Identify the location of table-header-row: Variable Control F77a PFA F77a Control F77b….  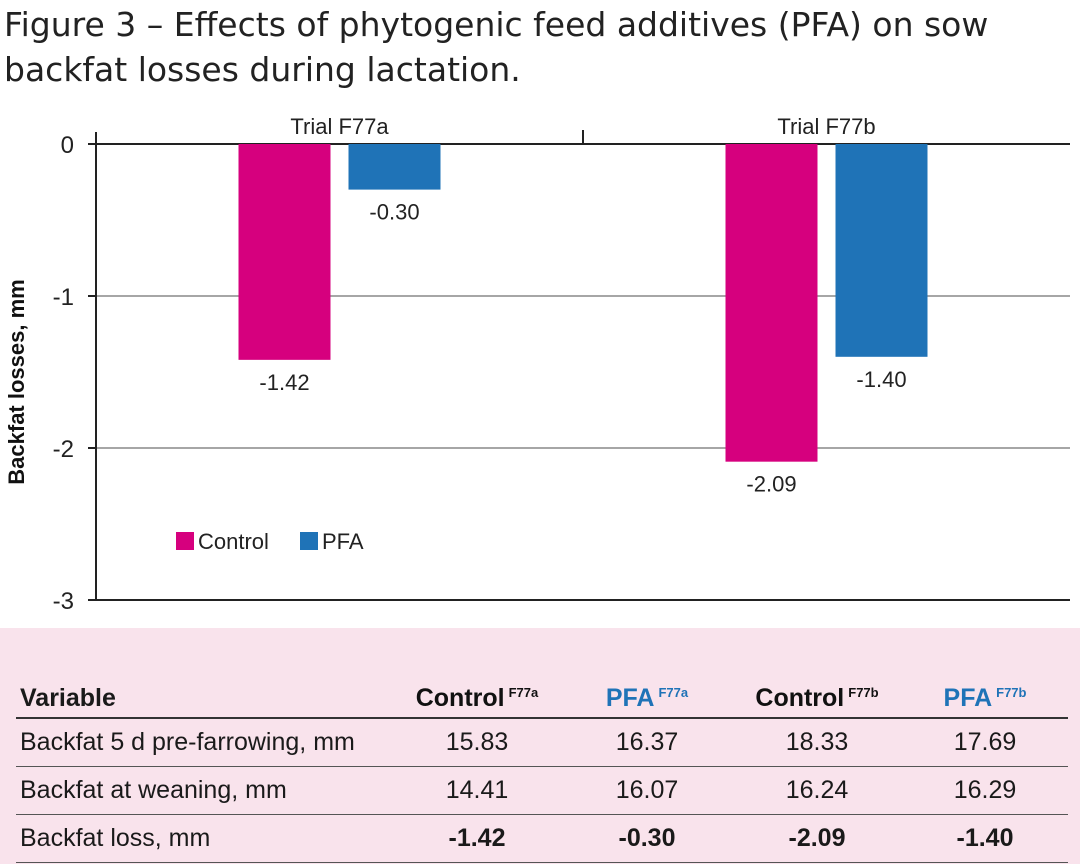
(542, 692).